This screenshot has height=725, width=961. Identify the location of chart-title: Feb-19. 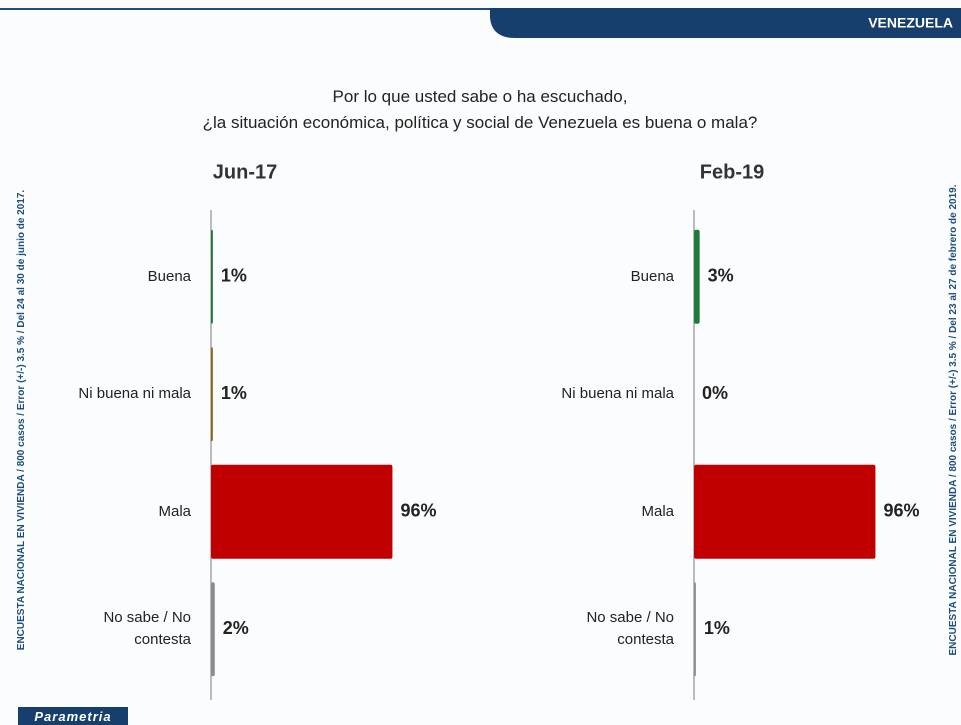
(732, 172).